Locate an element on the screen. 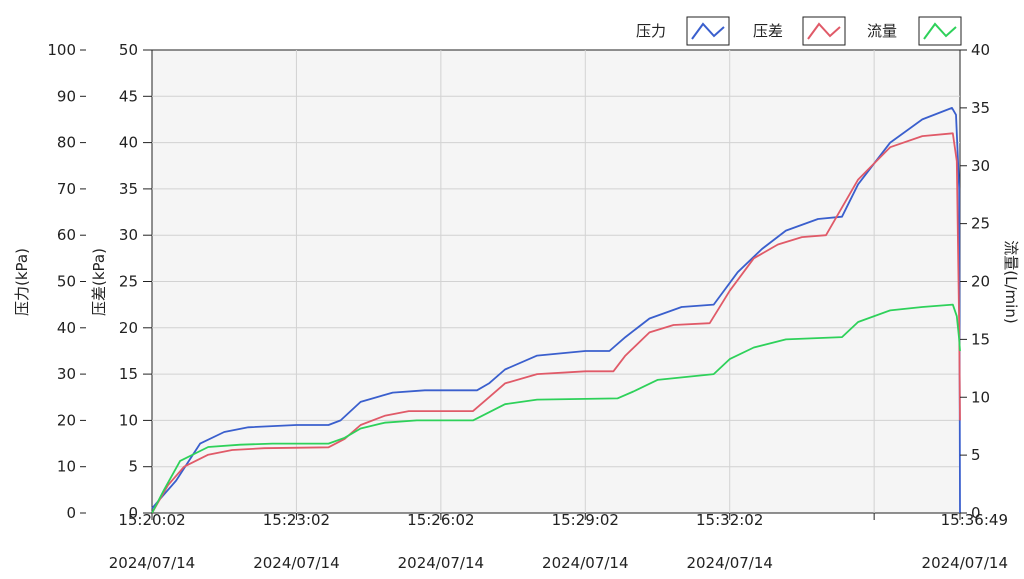 This screenshot has height=579, width=1024. legend-line-flow is located at coordinates (940, 31).